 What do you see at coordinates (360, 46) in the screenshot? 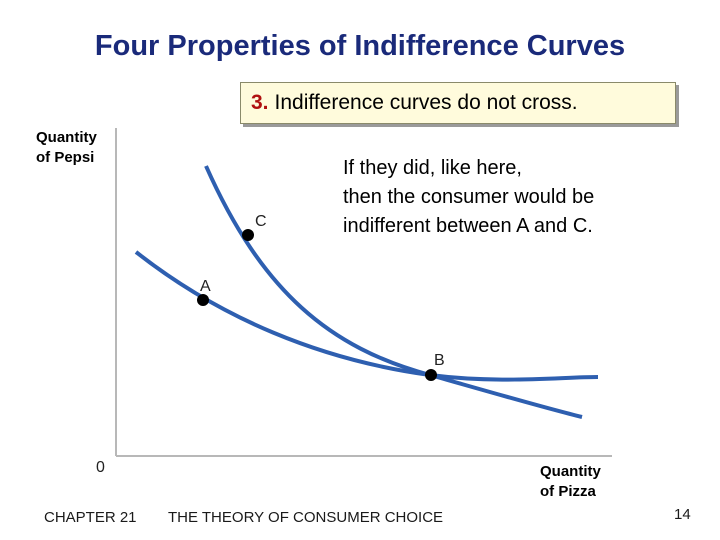
I see `slide-title: Four Properties of Indifference Curves` at bounding box center [360, 46].